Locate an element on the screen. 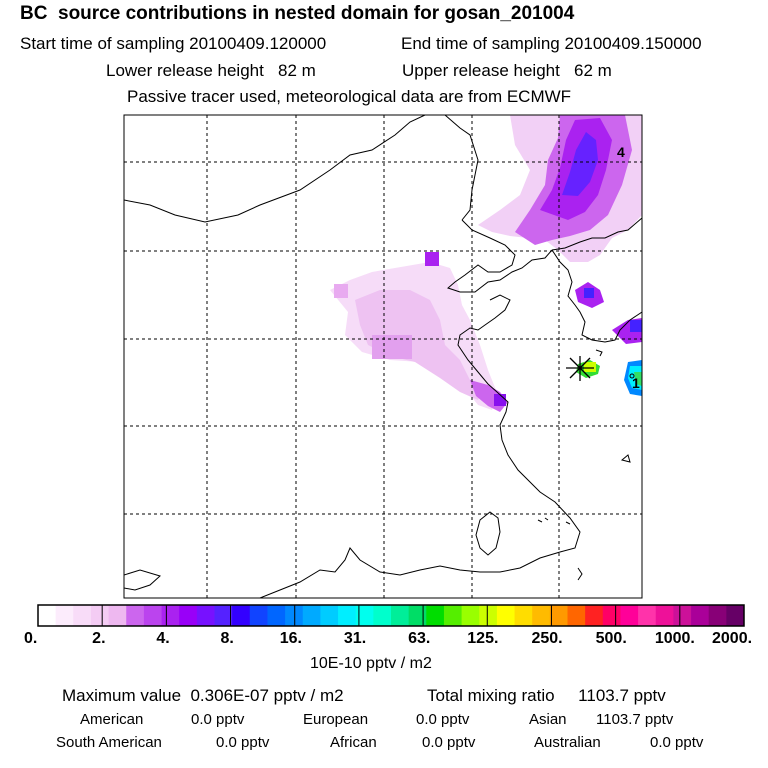 This screenshot has height=768, width=768. south-american-label: South American is located at coordinates (109, 742).